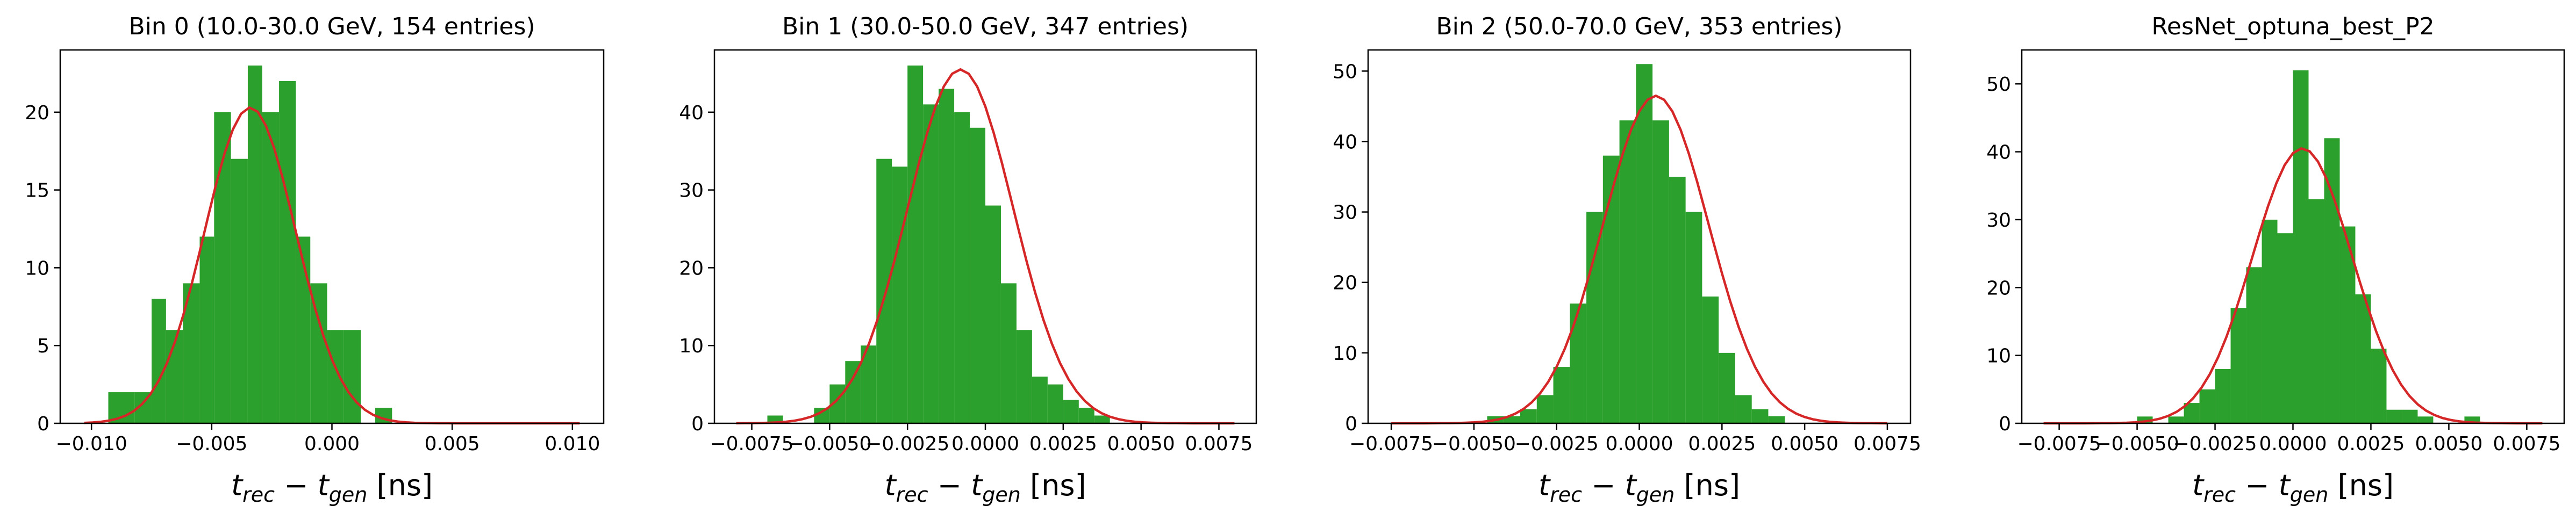 This screenshot has height=520, width=2576. Describe the element at coordinates (211, 444) in the screenshot. I see `x-tick-label: −0.005` at that location.